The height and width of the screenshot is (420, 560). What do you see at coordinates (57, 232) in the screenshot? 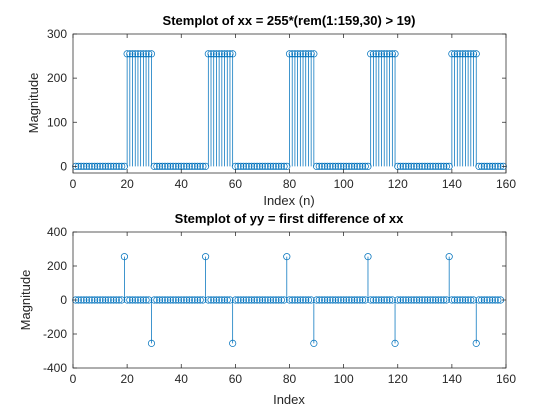
I see `bottom-y-tick-label: 400` at bounding box center [57, 232].